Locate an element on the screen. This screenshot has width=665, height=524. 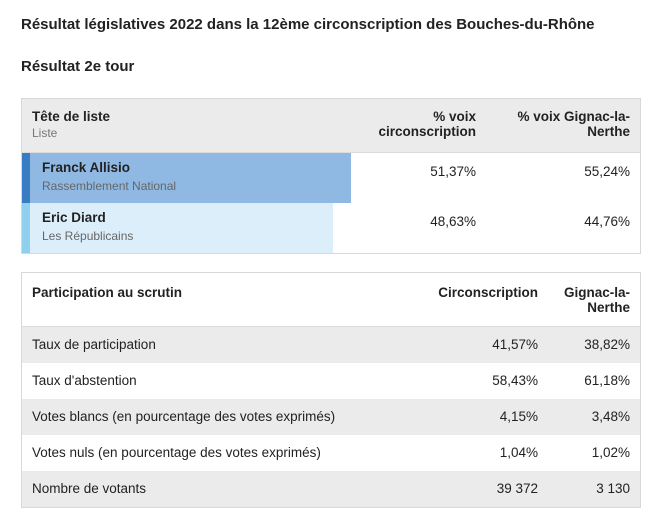
round-subtitle: Résultat 2e tour is located at coordinates (78, 66).